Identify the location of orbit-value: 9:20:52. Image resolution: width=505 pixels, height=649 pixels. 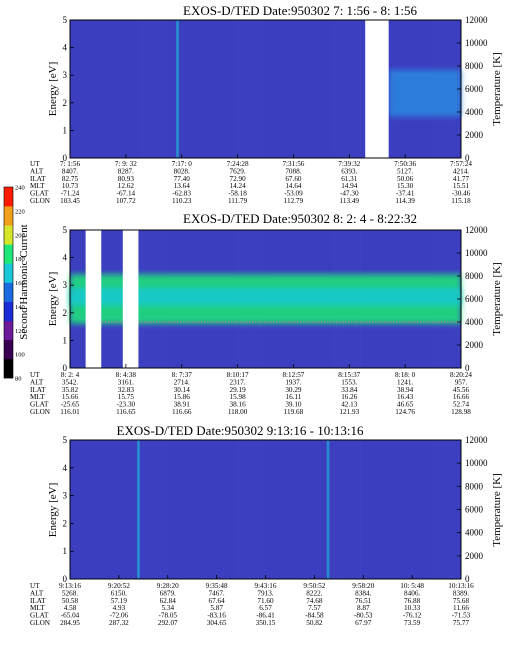
(119, 586).